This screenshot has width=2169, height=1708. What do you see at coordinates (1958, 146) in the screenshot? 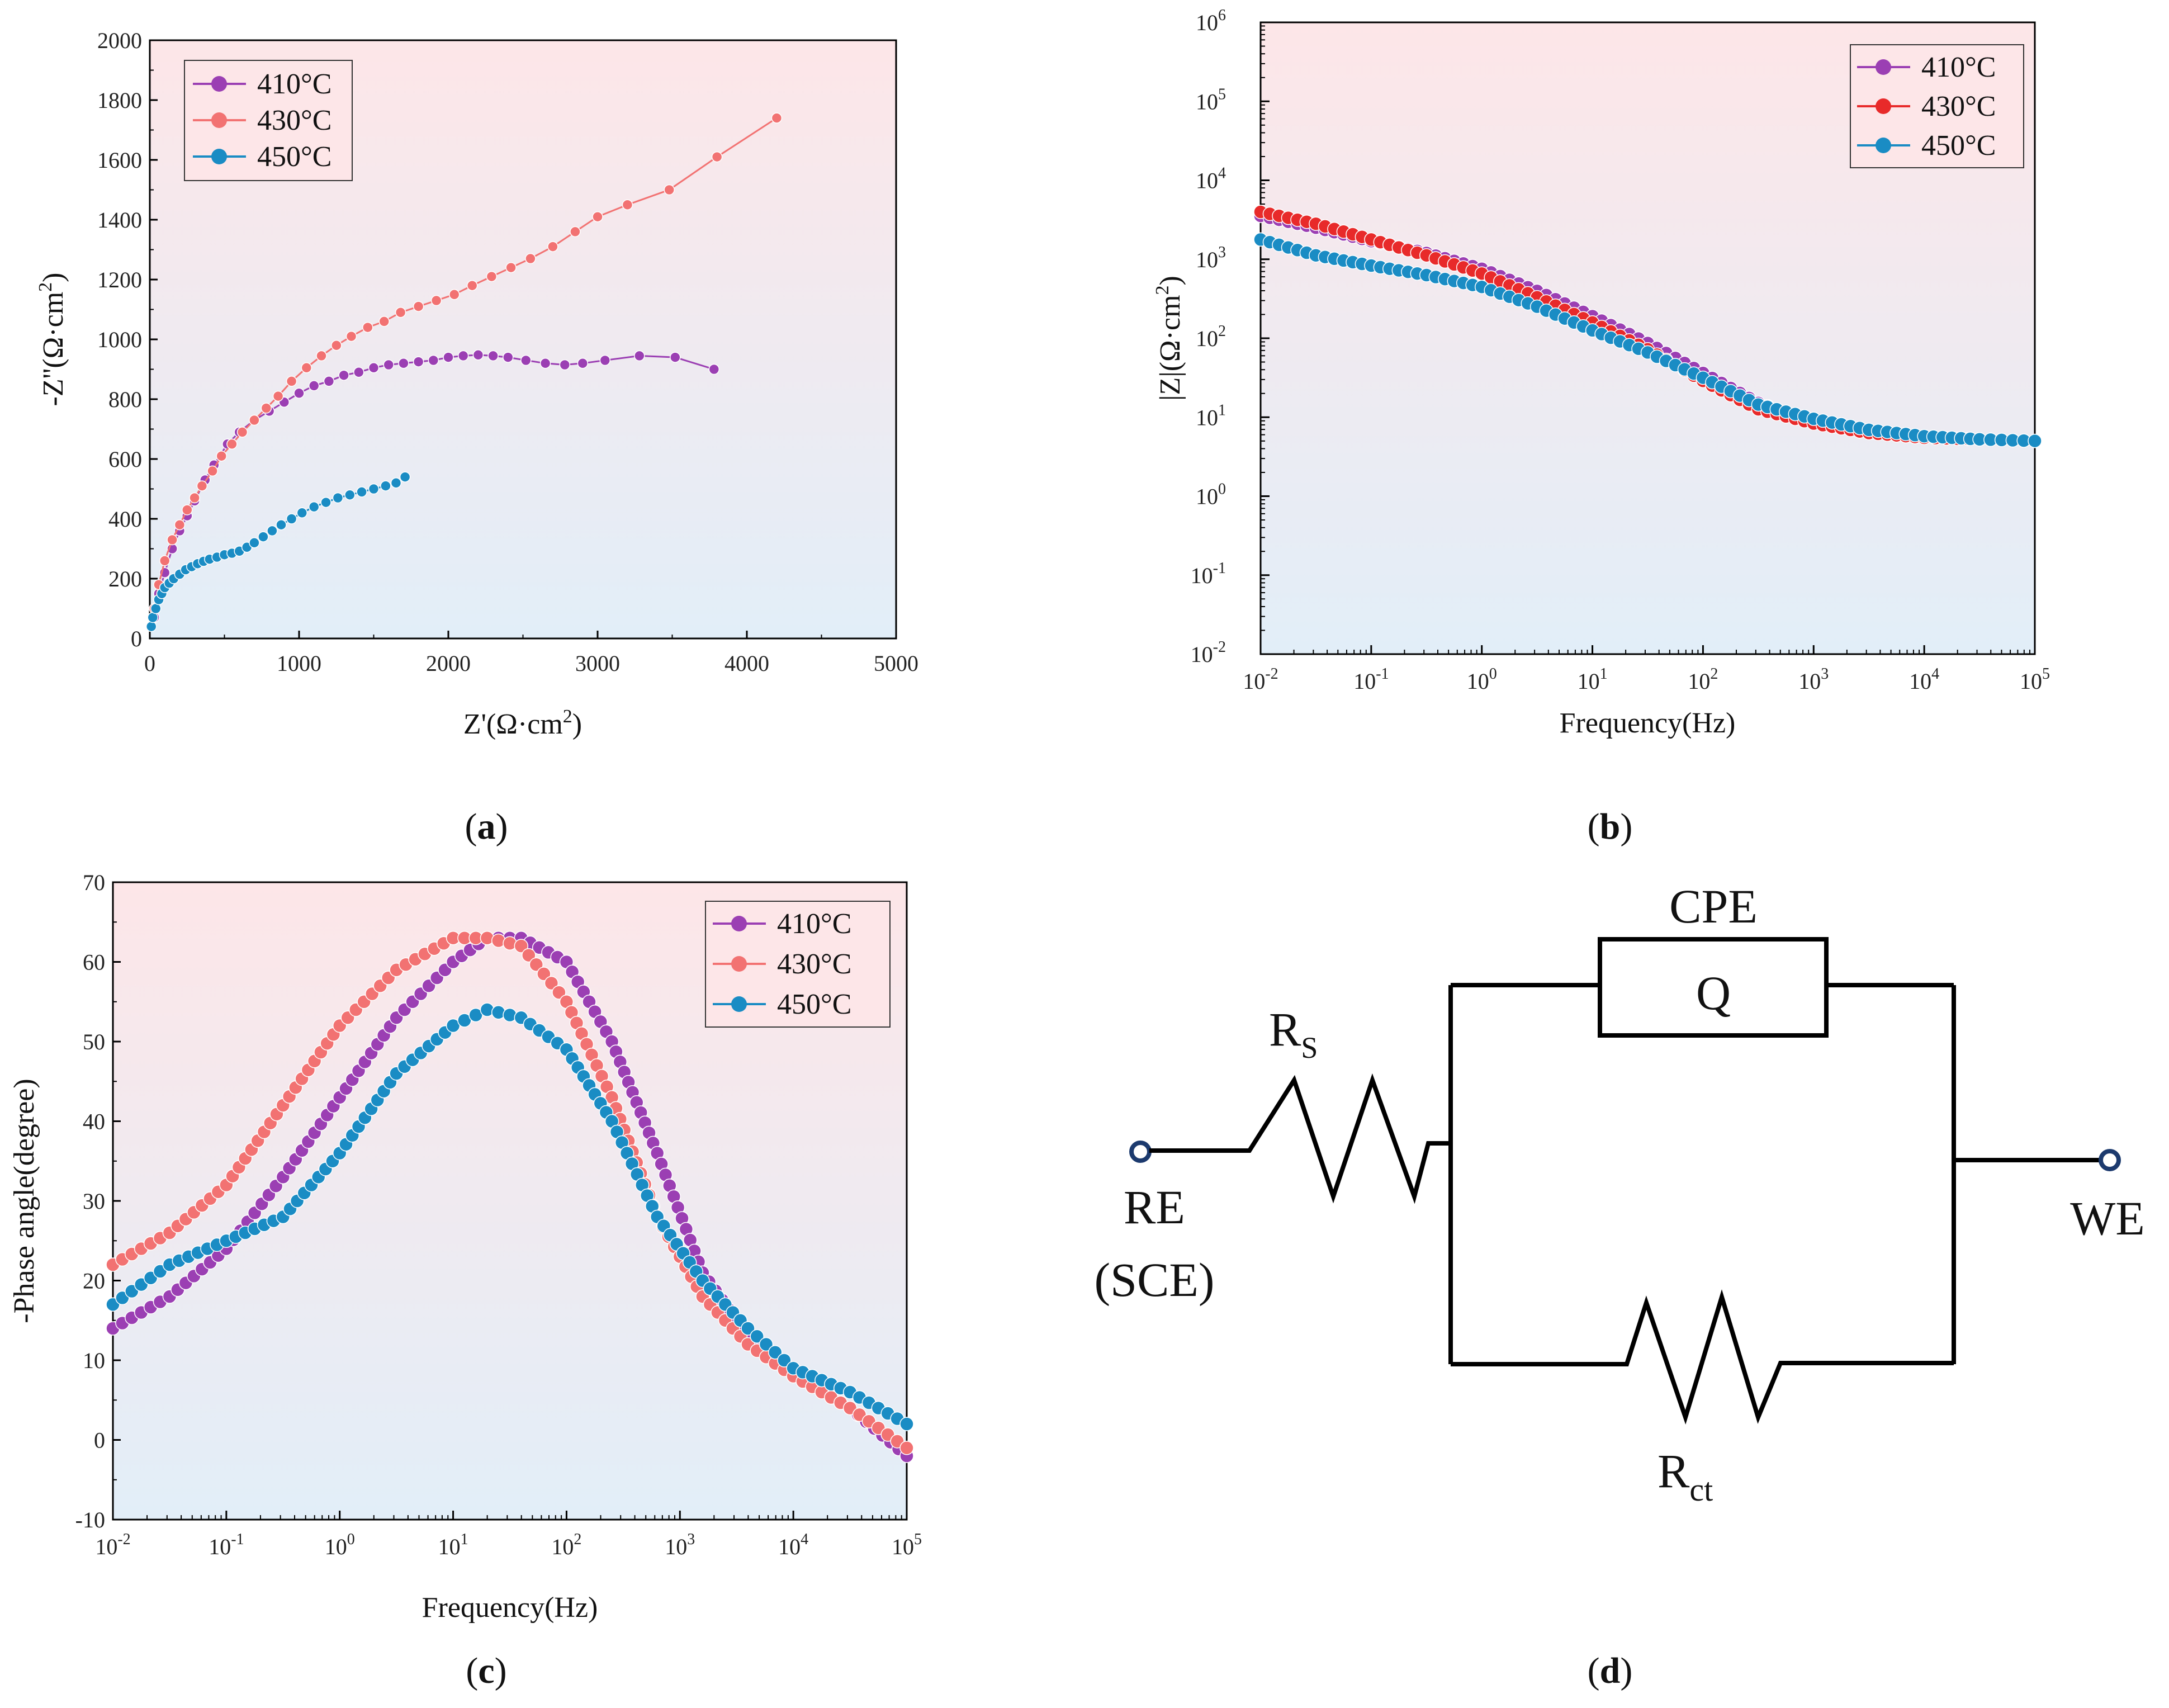
I see `legend-label-b-2: 450°C` at bounding box center [1958, 146].